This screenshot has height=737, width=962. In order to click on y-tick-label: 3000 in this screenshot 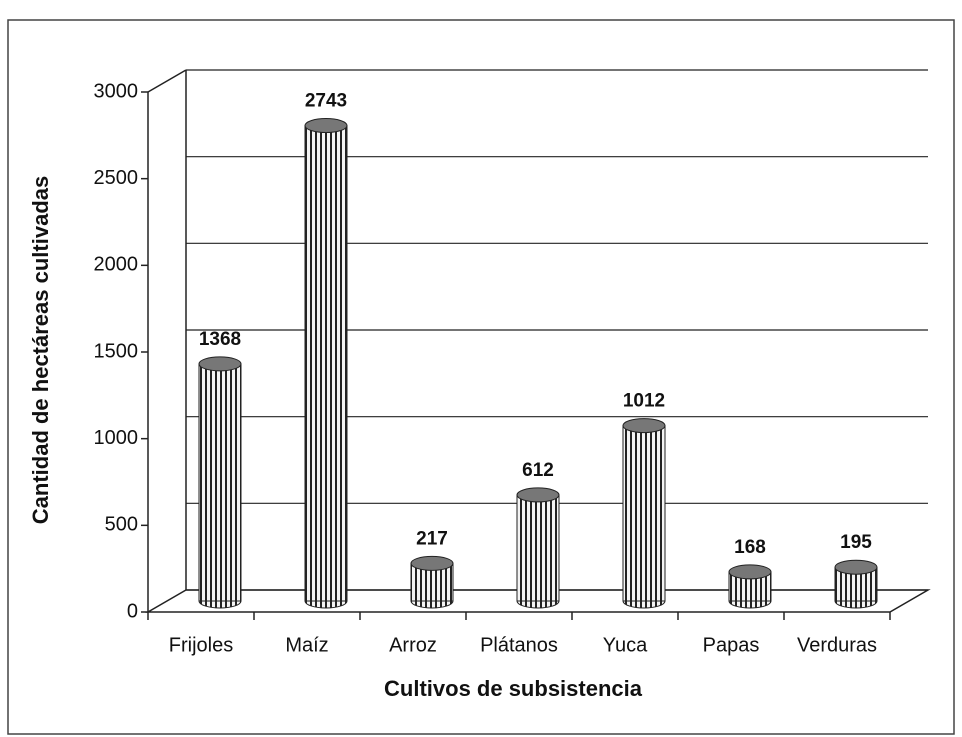, I will do `click(116, 91)`.